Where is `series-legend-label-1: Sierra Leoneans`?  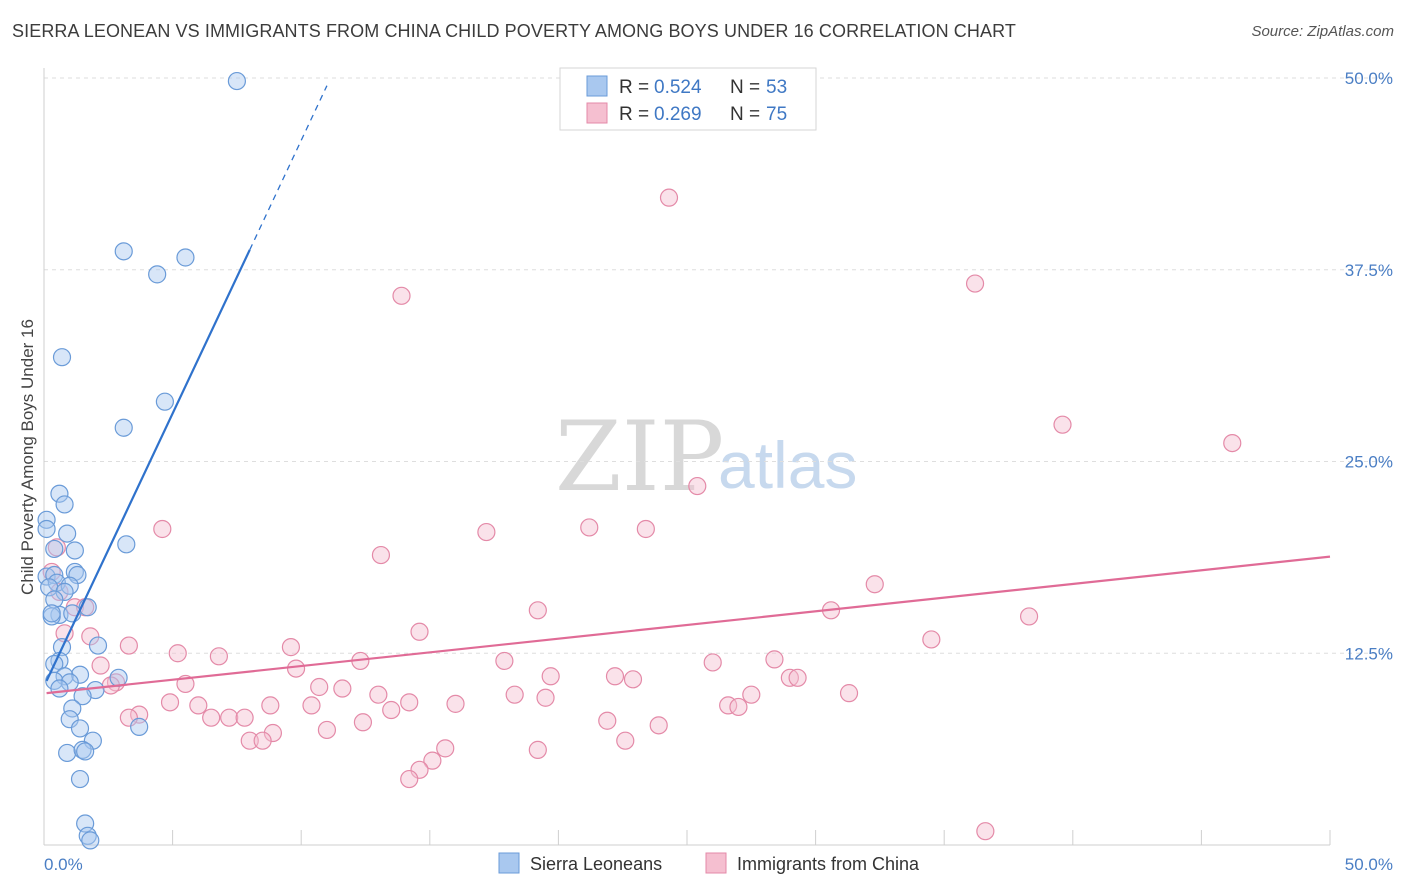 series-legend-label-1: Sierra Leoneans is located at coordinates (596, 864).